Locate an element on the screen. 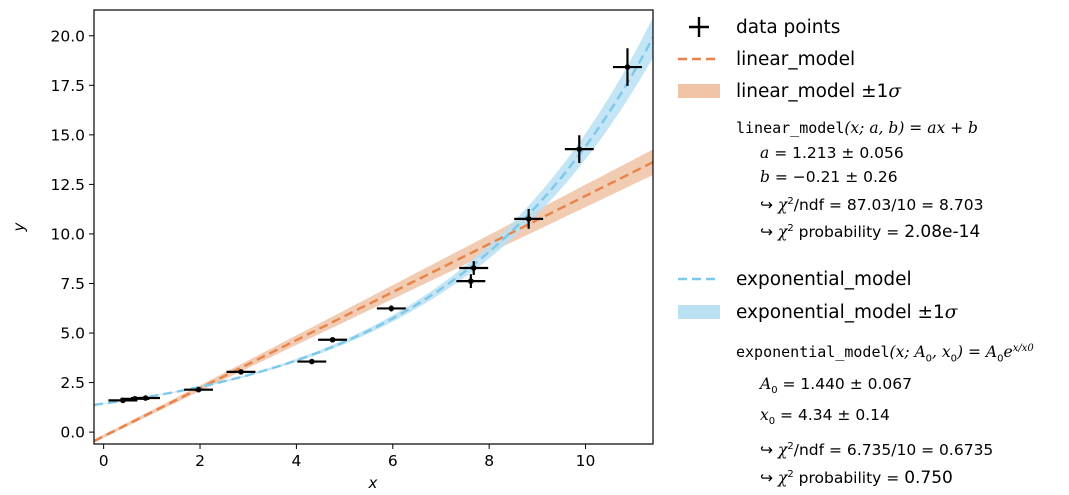  exponential-chi2-probability: ↪ χ2 probability = 0.750 is located at coordinates (885, 477).